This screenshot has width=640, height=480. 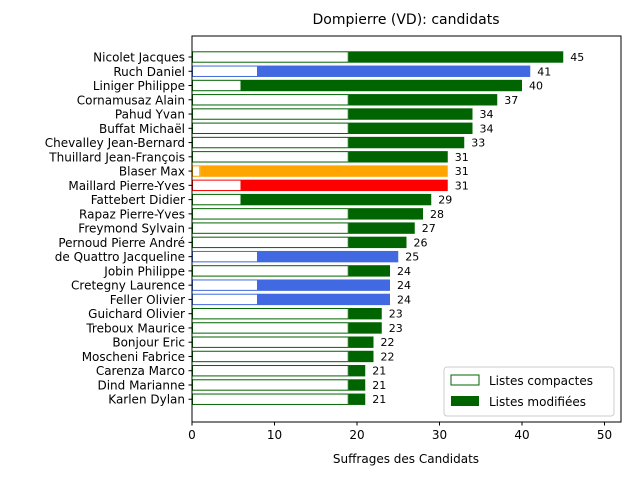 I want to click on legend-swatch-outline, so click(x=465, y=380).